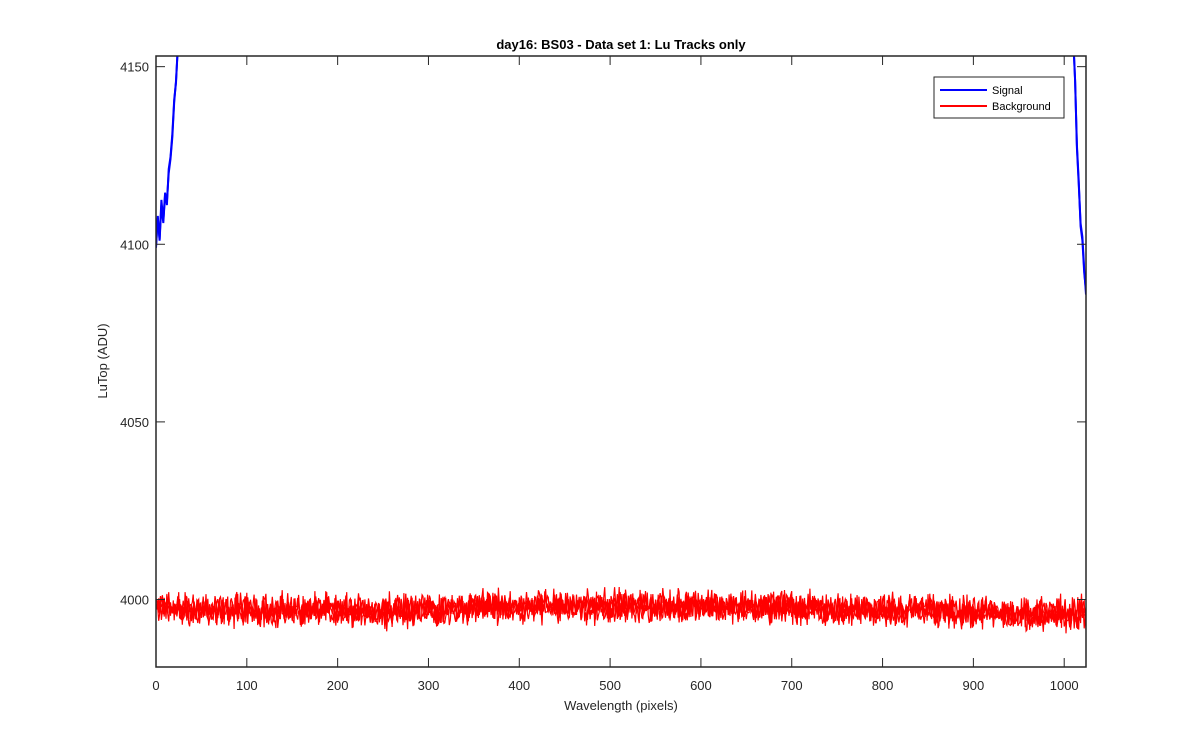 This screenshot has height=750, width=1200. I want to click on legend-label-signal: Signal, so click(1007, 91).